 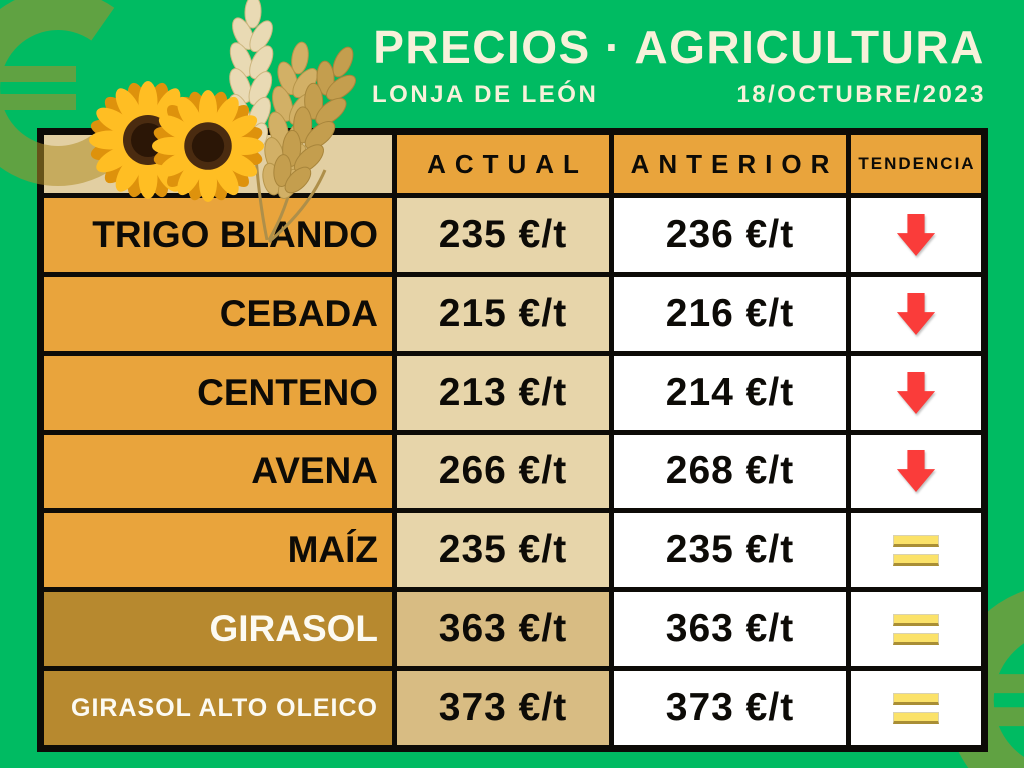 What do you see at coordinates (916, 164) in the screenshot?
I see `column-header-tendencia: TENDENCIA` at bounding box center [916, 164].